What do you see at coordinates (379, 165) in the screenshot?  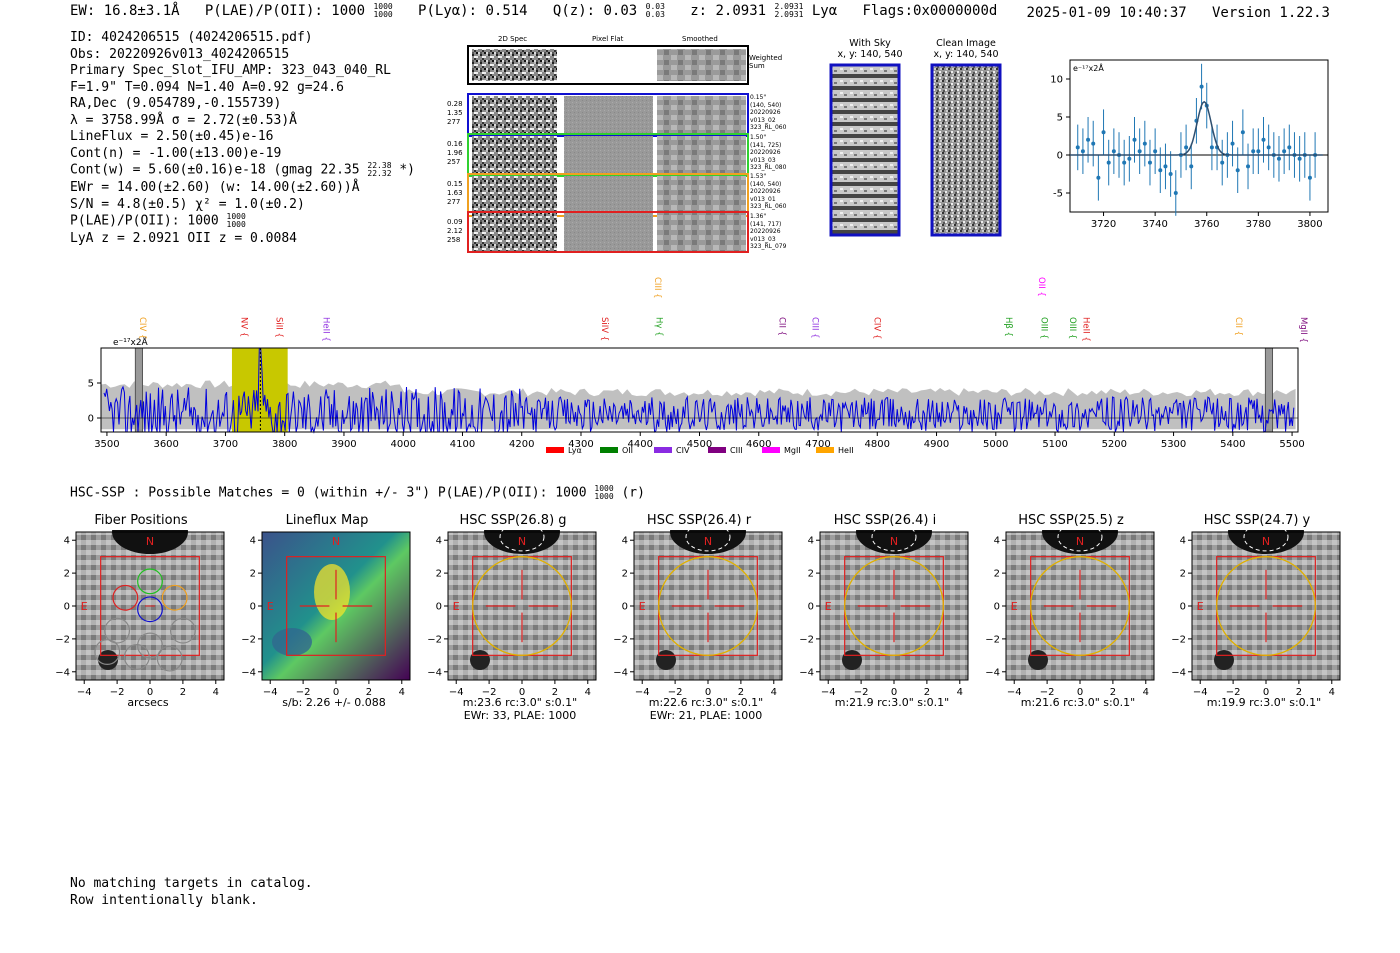 I see `contw-hi: 22.38` at bounding box center [379, 165].